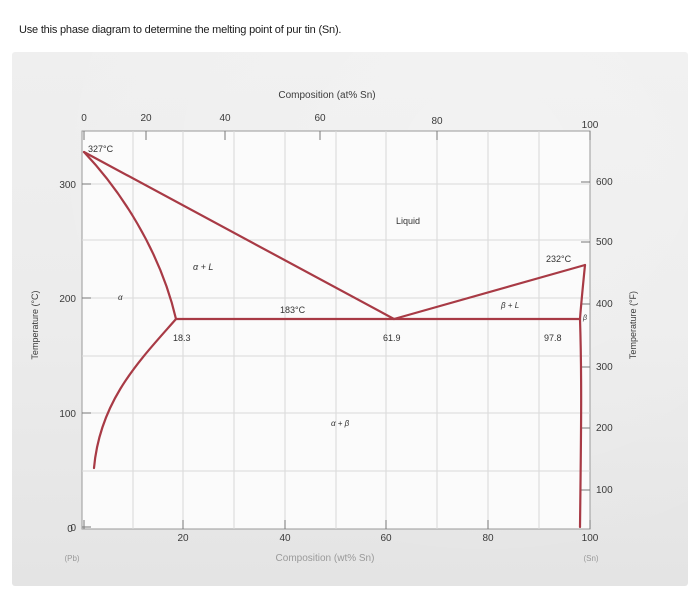 Image resolution: width=700 pixels, height=590 pixels. I want to click on left-tick-200: 200, so click(67, 299).